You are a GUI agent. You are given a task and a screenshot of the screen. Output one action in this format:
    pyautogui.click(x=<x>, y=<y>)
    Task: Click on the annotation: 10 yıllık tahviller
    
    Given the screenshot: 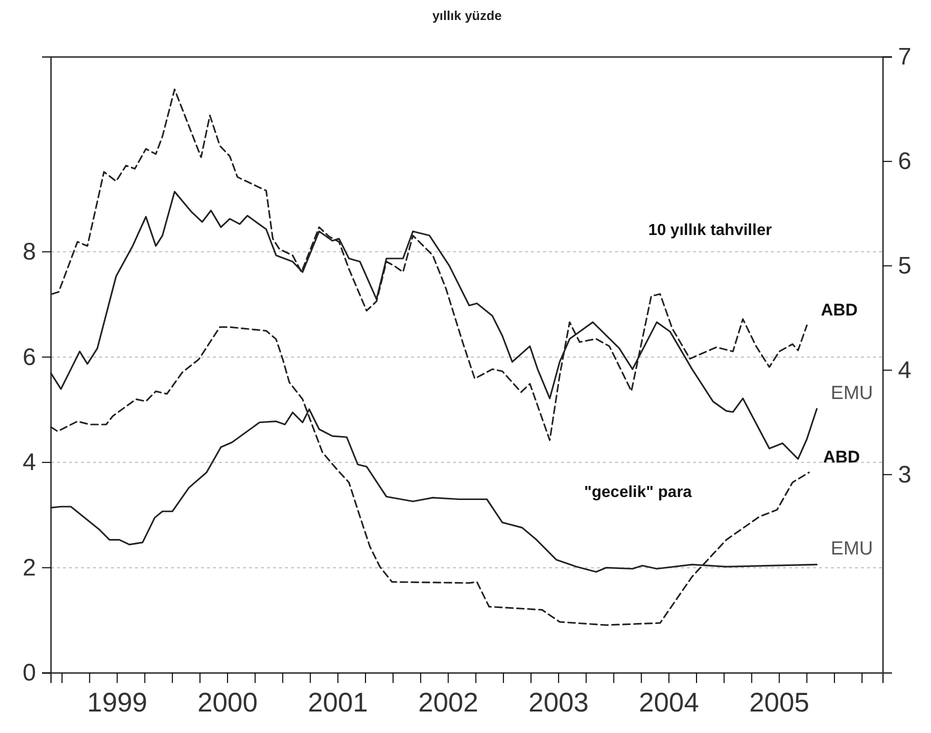 What is the action you would take?
    pyautogui.click(x=710, y=230)
    